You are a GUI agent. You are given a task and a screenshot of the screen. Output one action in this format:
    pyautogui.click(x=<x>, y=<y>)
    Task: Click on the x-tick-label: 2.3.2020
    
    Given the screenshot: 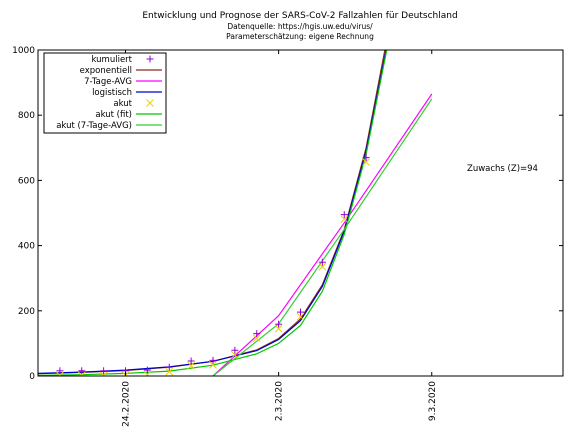 What is the action you would take?
    pyautogui.click(x=280, y=401)
    